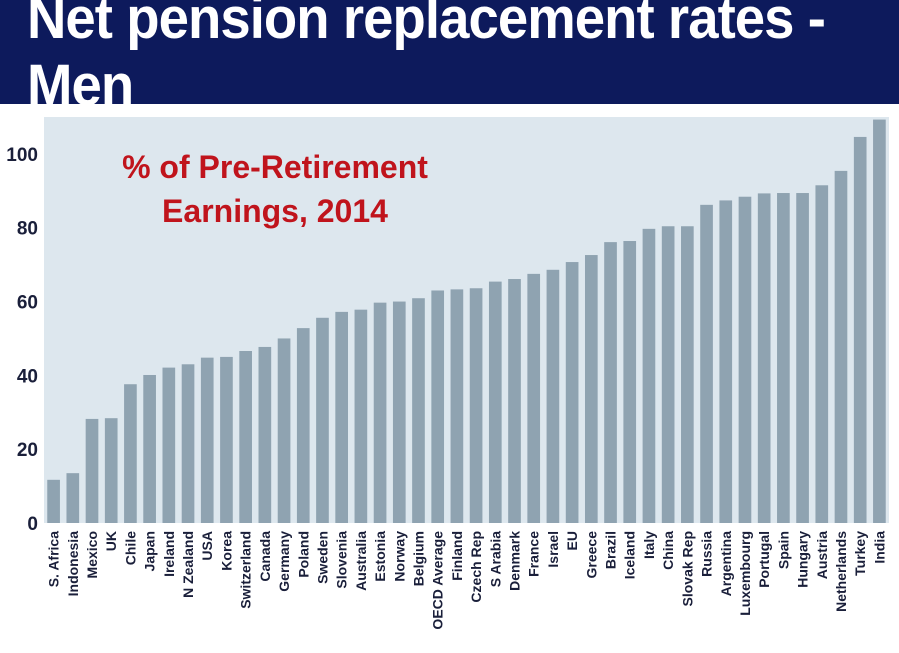  Describe the element at coordinates (879, 547) in the screenshot. I see `x-tick-label: India` at that location.